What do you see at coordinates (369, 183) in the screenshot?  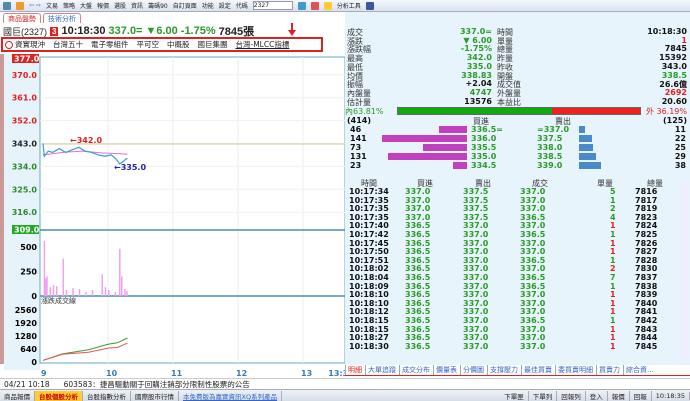 I see `trade-header: 時間` at bounding box center [369, 183].